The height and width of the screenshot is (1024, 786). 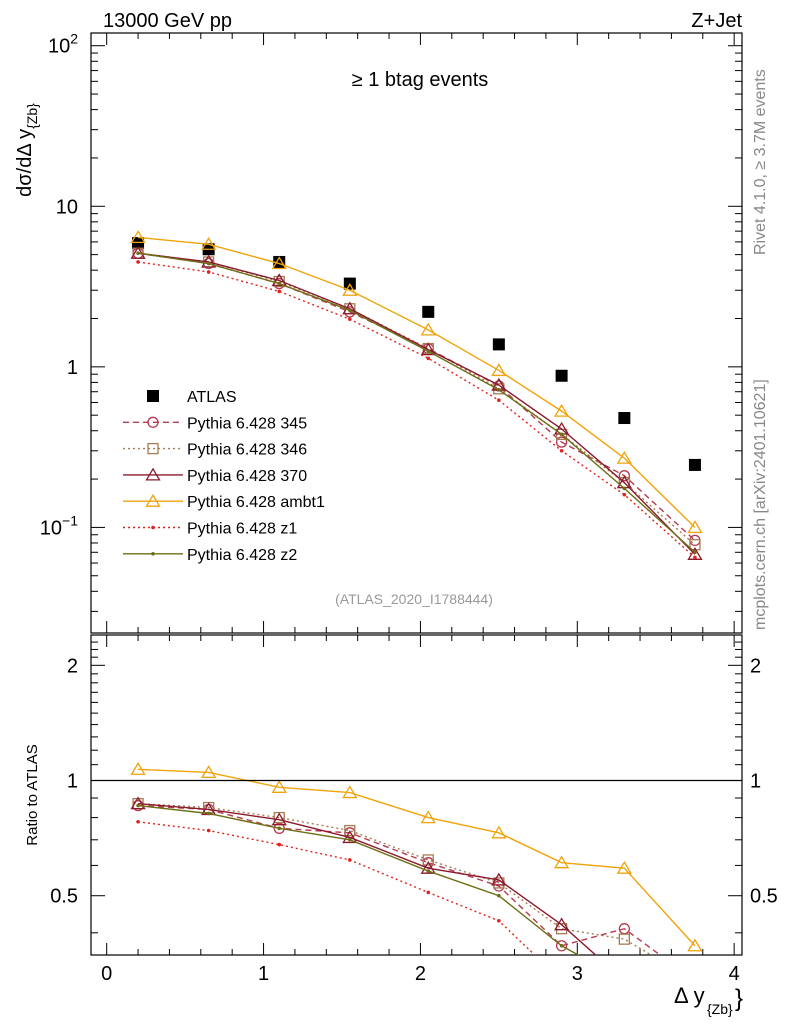 I want to click on plot-title: ≥ 1 btag events, so click(x=420, y=80).